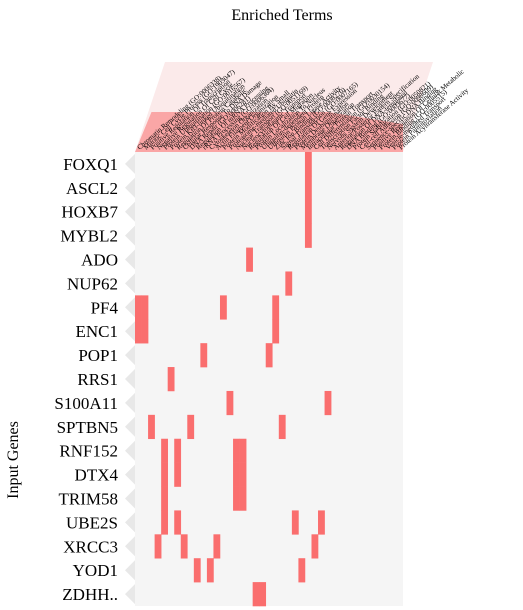  I want to click on gene-label: NUP62, so click(92, 283).